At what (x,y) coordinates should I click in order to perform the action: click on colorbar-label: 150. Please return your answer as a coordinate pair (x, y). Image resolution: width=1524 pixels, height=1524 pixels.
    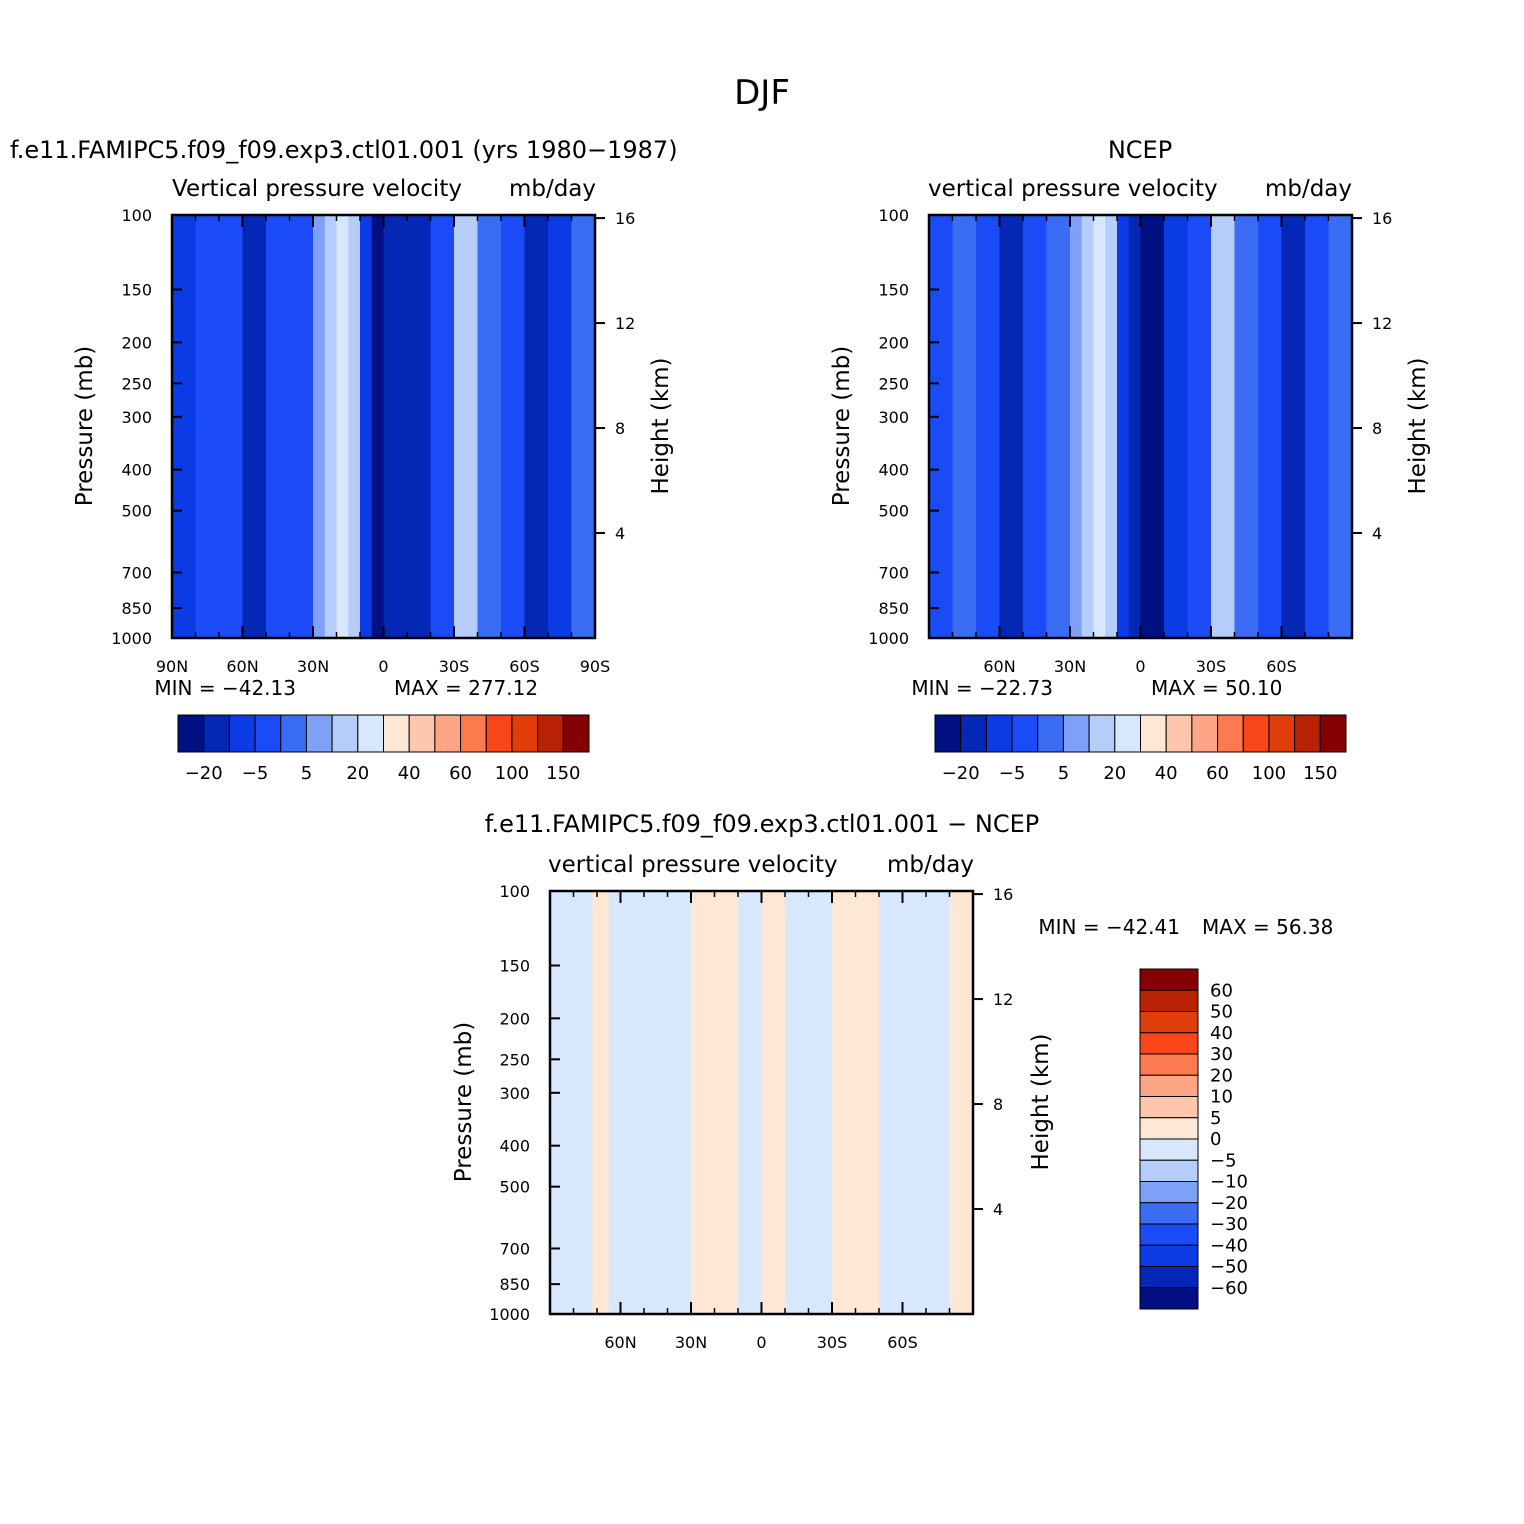
    Looking at the image, I should click on (563, 773).